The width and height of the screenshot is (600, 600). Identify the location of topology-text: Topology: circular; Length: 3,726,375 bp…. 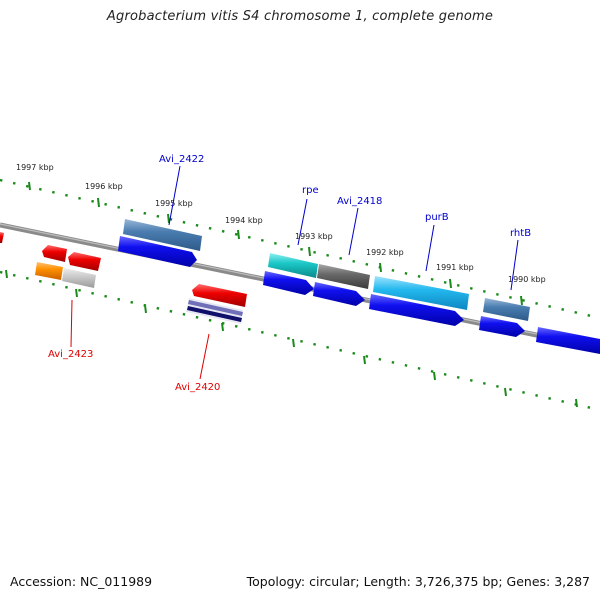
(418, 581).